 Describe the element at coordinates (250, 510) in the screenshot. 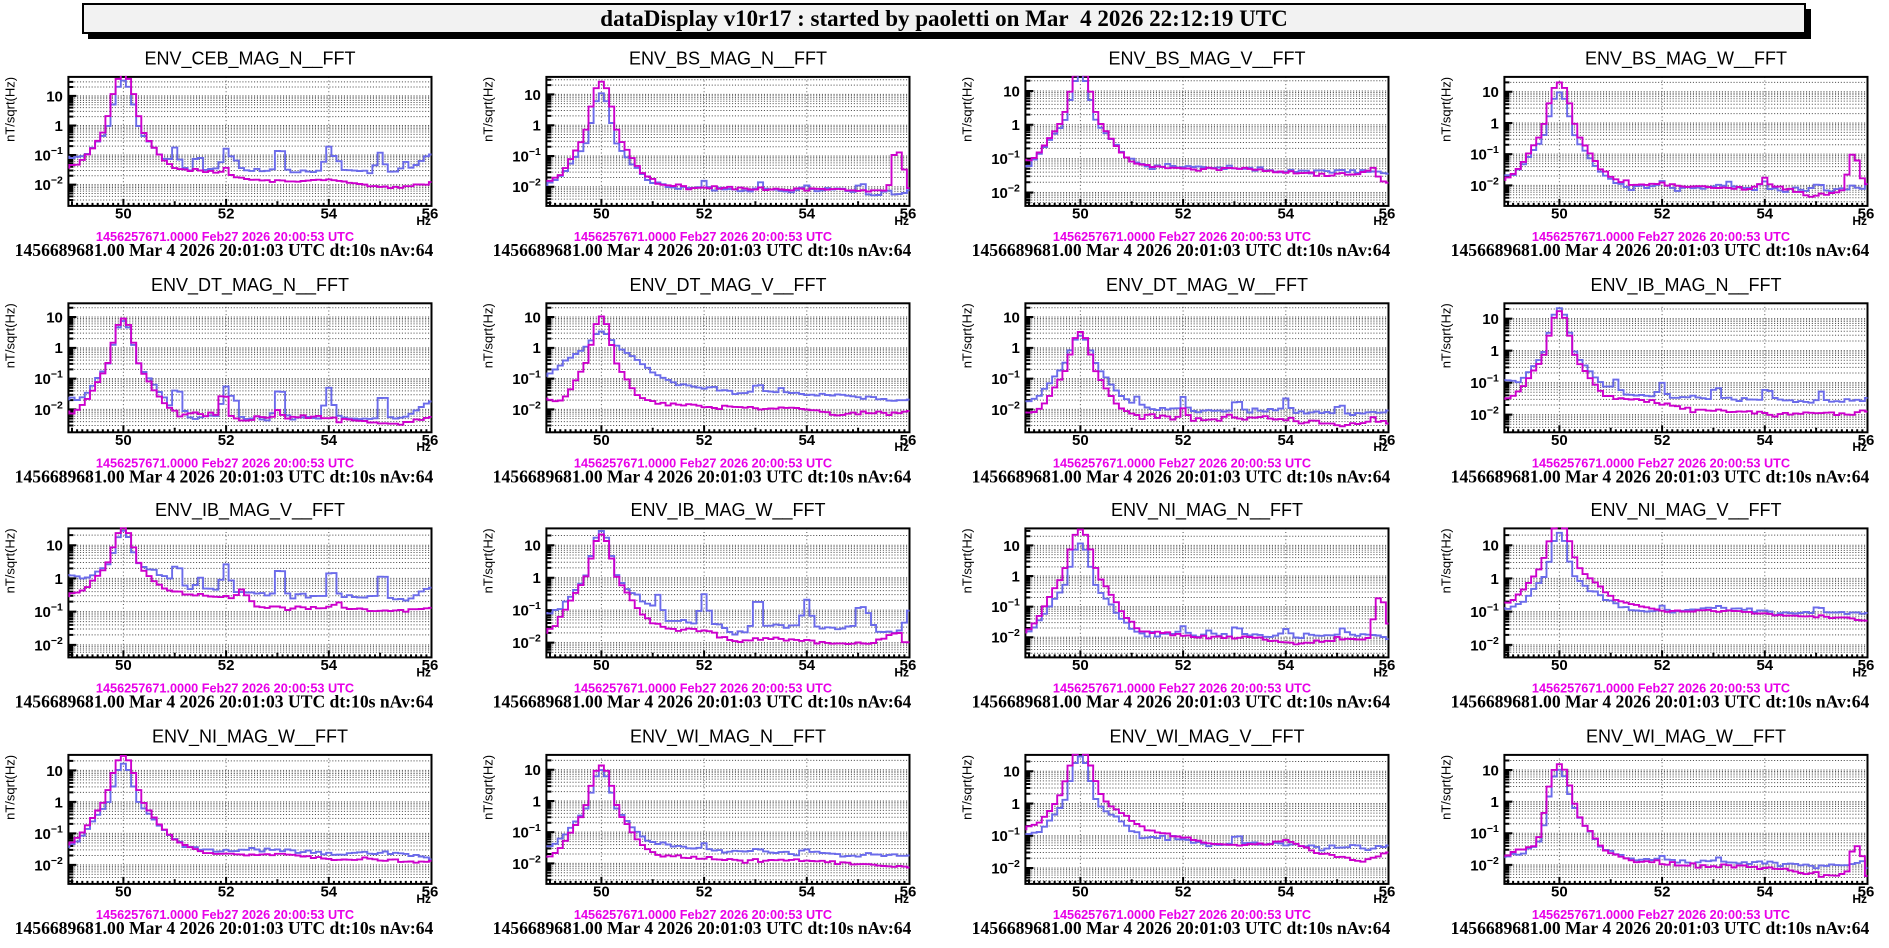

I see `svg-text: ENV_IB_MAG_V__FFT` at that location.